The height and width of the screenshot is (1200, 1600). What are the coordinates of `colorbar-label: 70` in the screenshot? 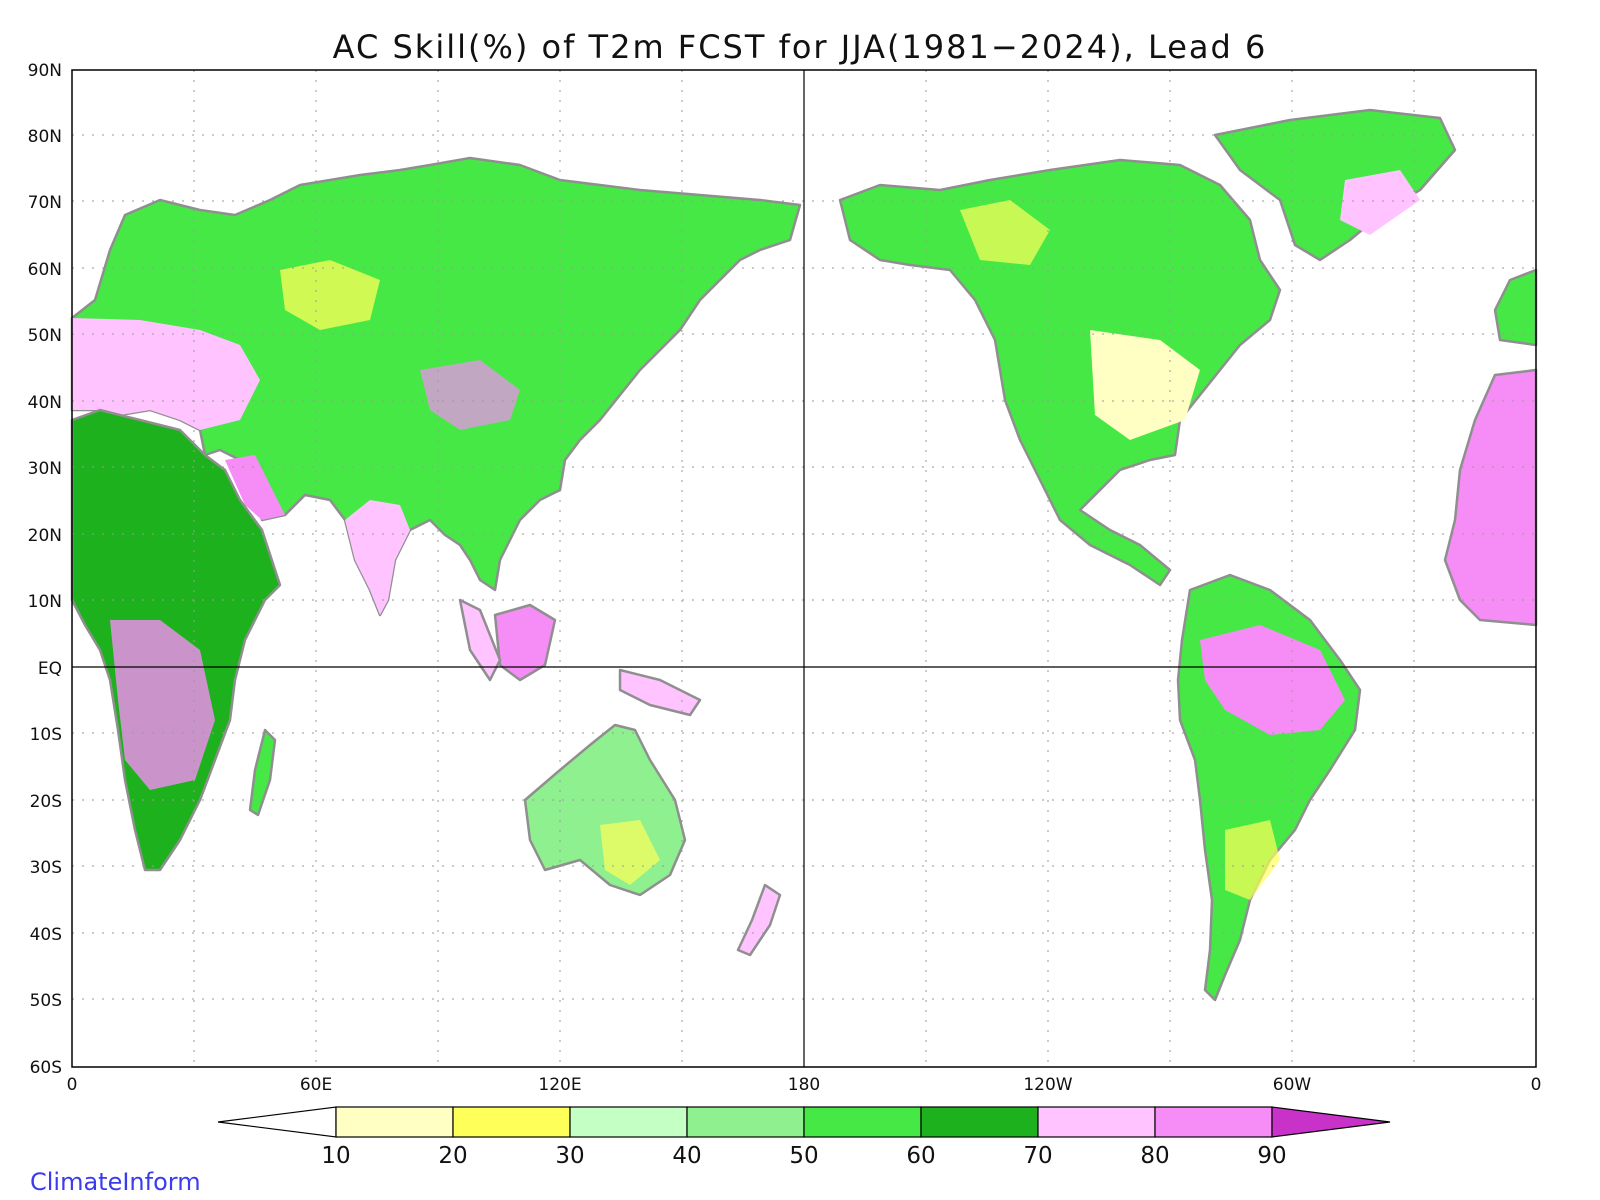 It's located at (1037, 1156).